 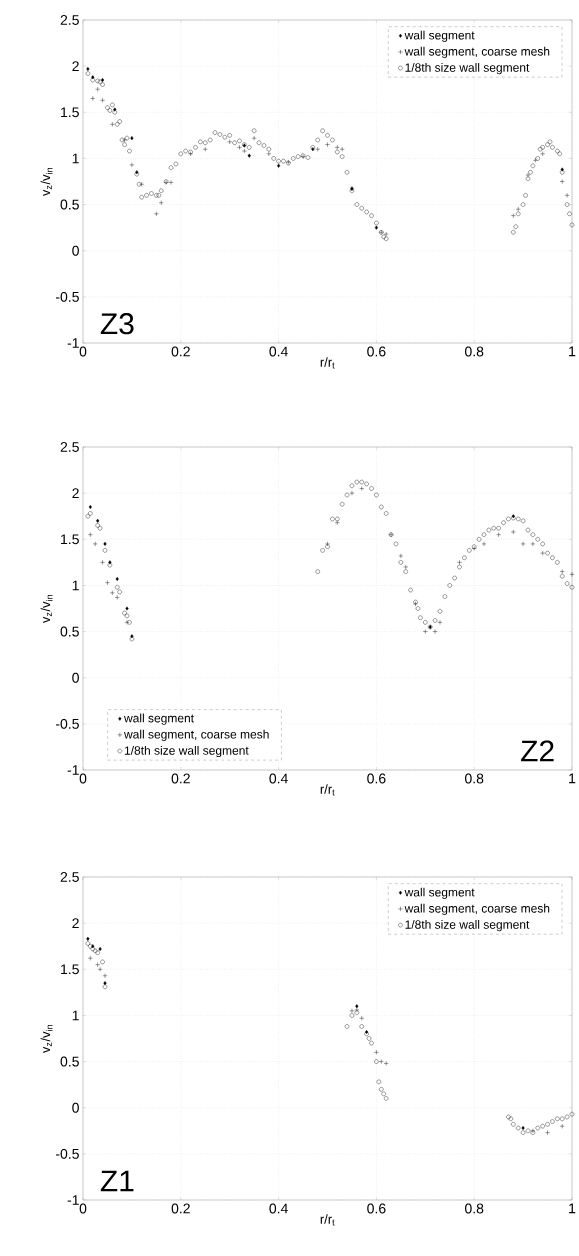 What do you see at coordinates (117, 1181) in the screenshot?
I see `annotation: Z1` at bounding box center [117, 1181].